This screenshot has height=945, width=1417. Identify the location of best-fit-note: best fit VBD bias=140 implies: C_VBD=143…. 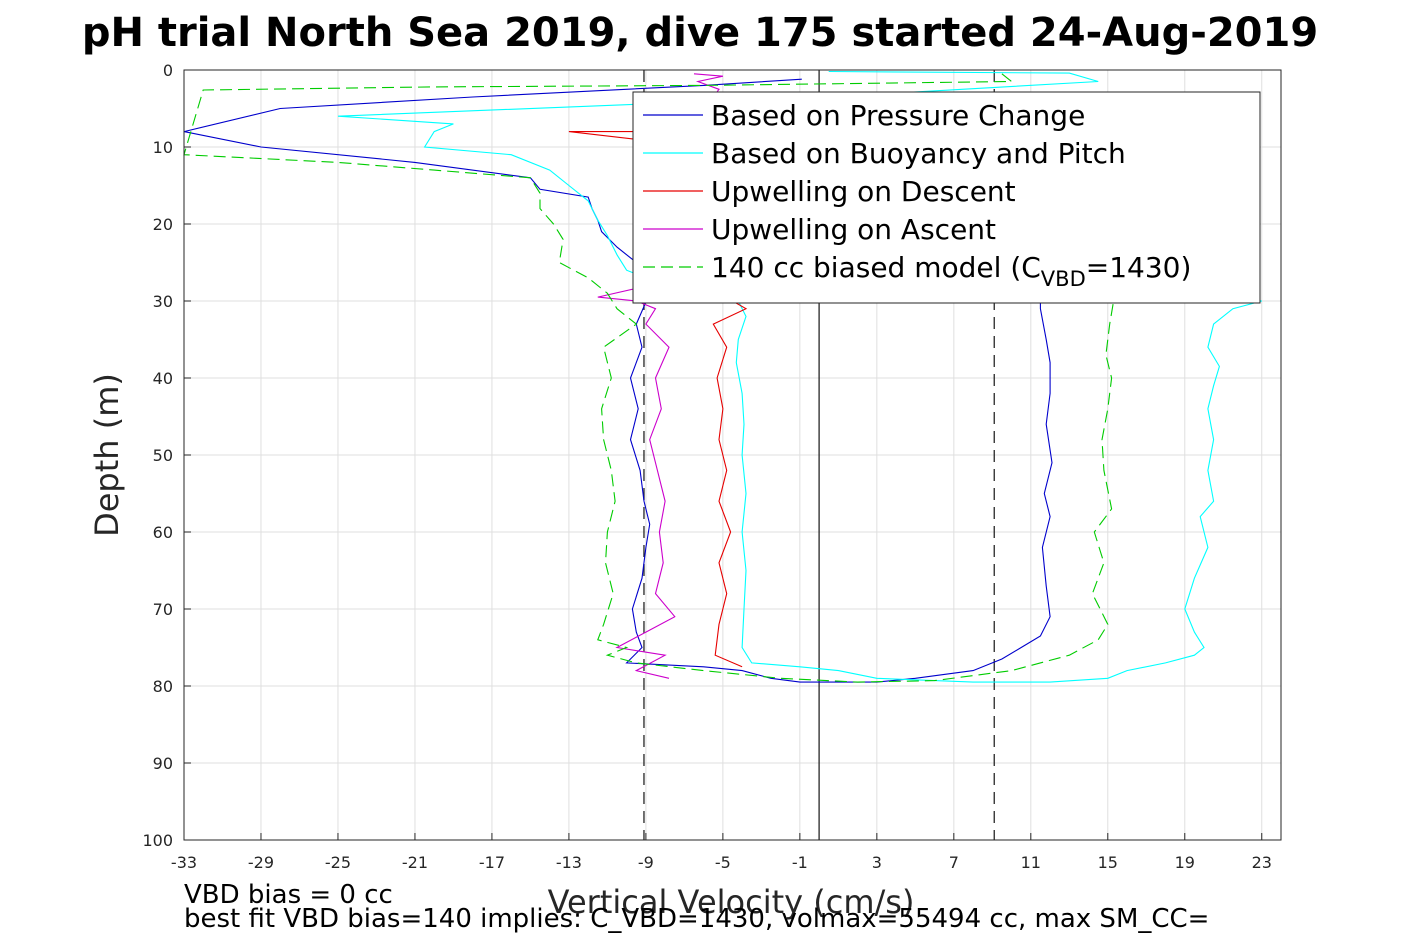
(696, 919).